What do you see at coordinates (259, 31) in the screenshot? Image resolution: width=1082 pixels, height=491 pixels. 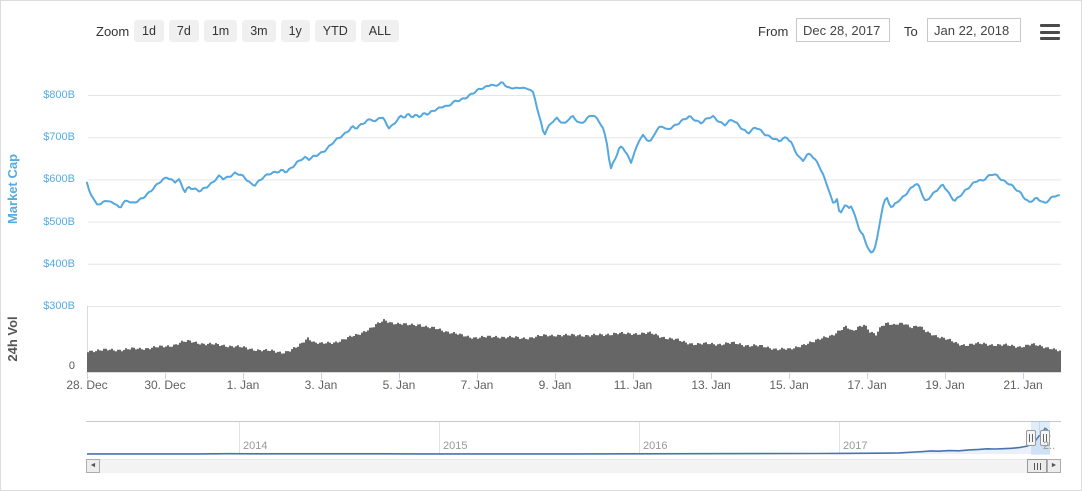 I see `zoom-button-3m: 3m` at bounding box center [259, 31].